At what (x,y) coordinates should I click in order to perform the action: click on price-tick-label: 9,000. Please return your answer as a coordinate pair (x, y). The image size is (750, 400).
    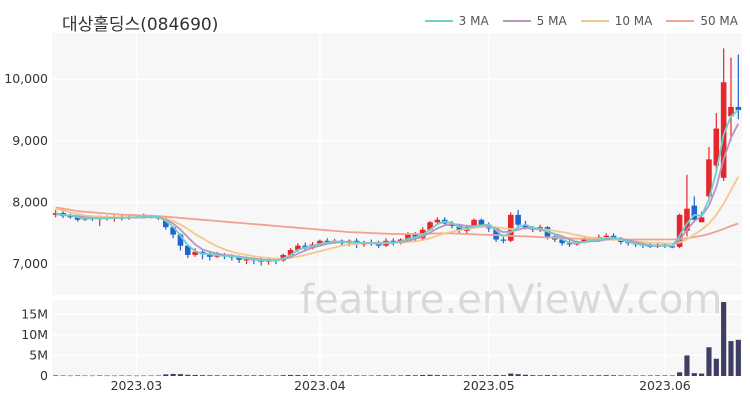
    Looking at the image, I should click on (30, 140).